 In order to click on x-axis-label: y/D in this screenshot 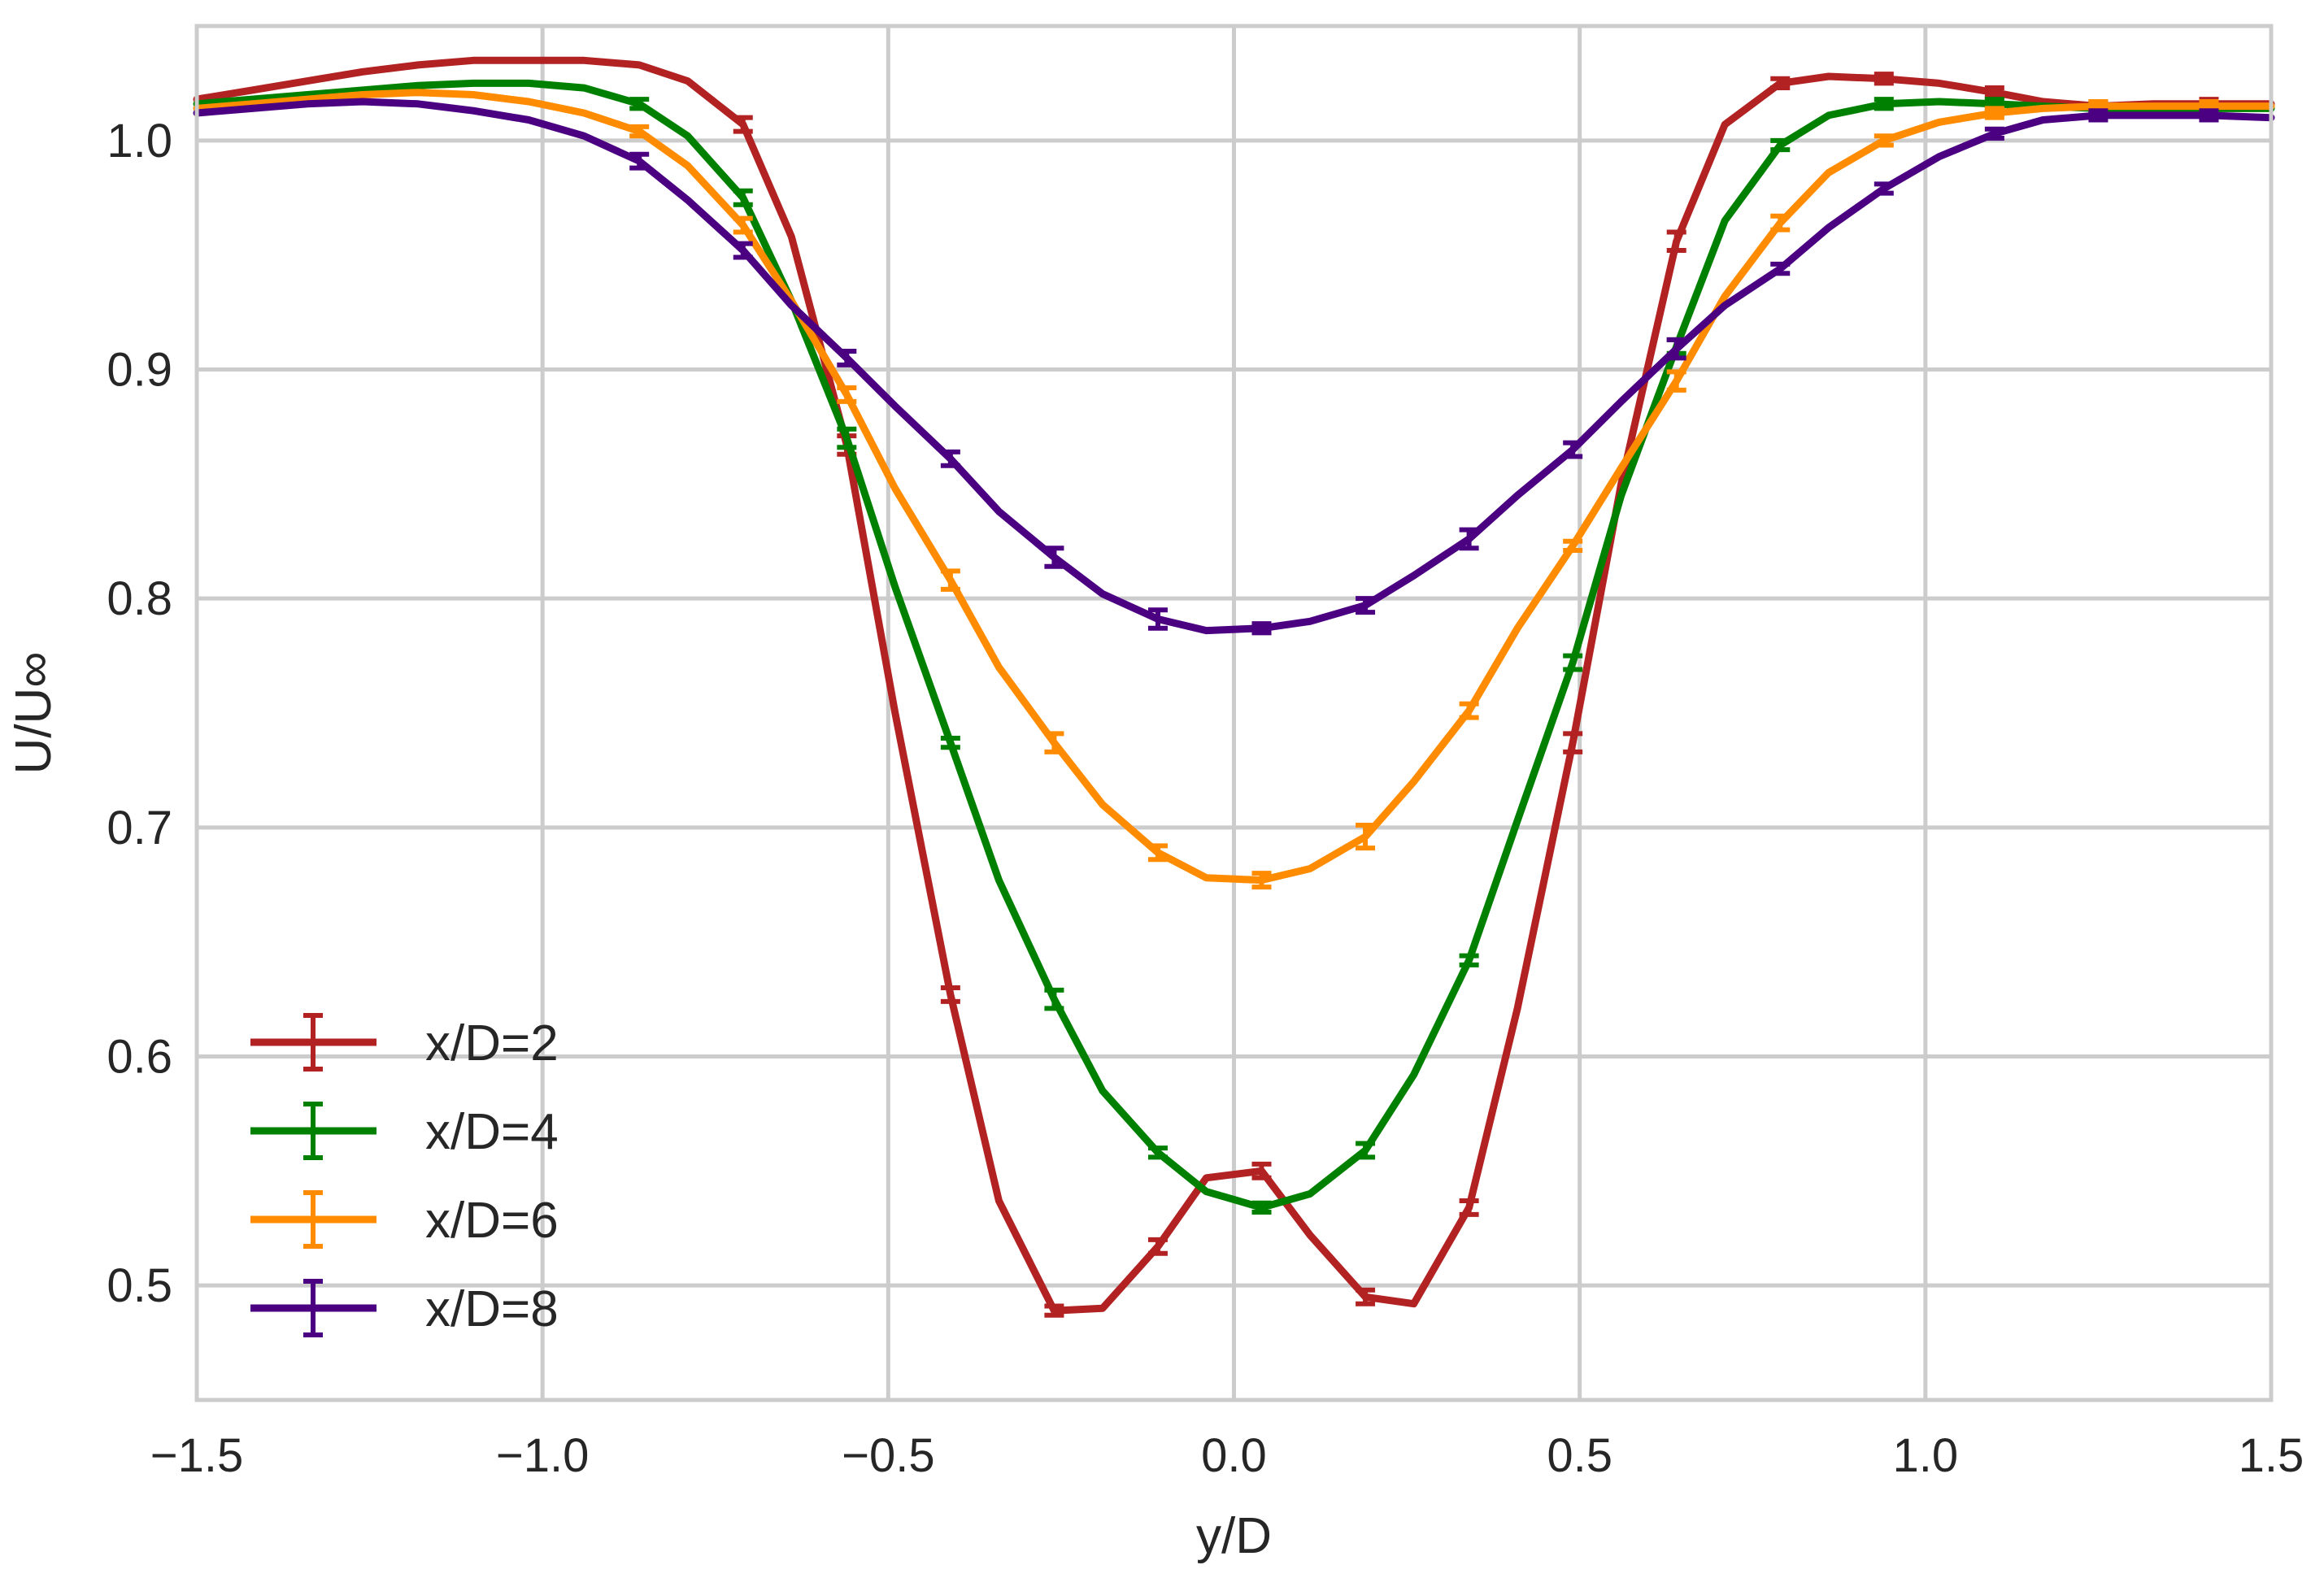, I will do `click(1234, 1536)`.